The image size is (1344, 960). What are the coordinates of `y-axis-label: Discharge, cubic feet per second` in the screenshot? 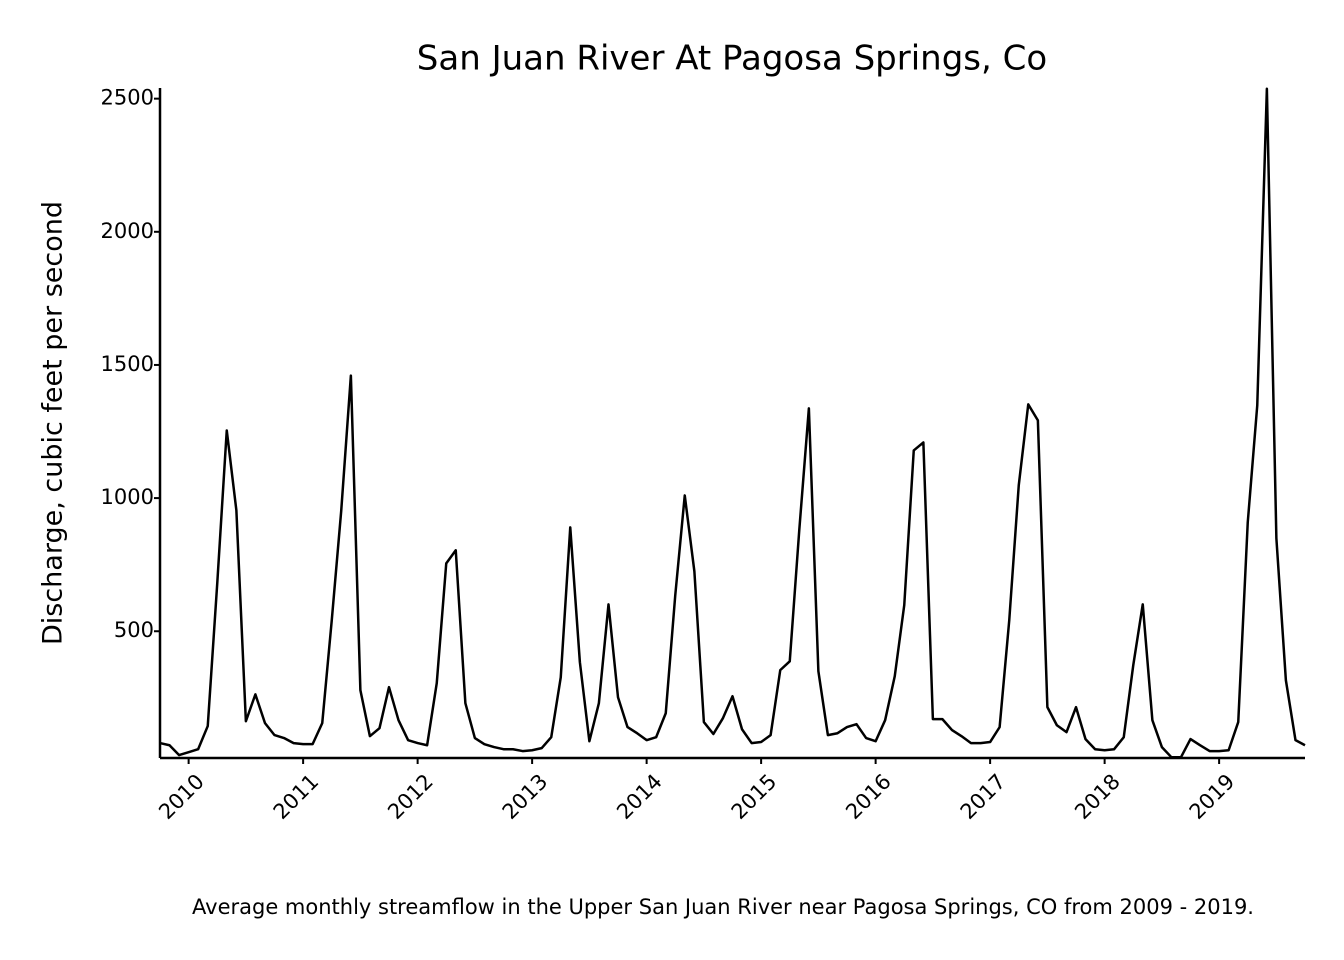 It's located at (53, 423).